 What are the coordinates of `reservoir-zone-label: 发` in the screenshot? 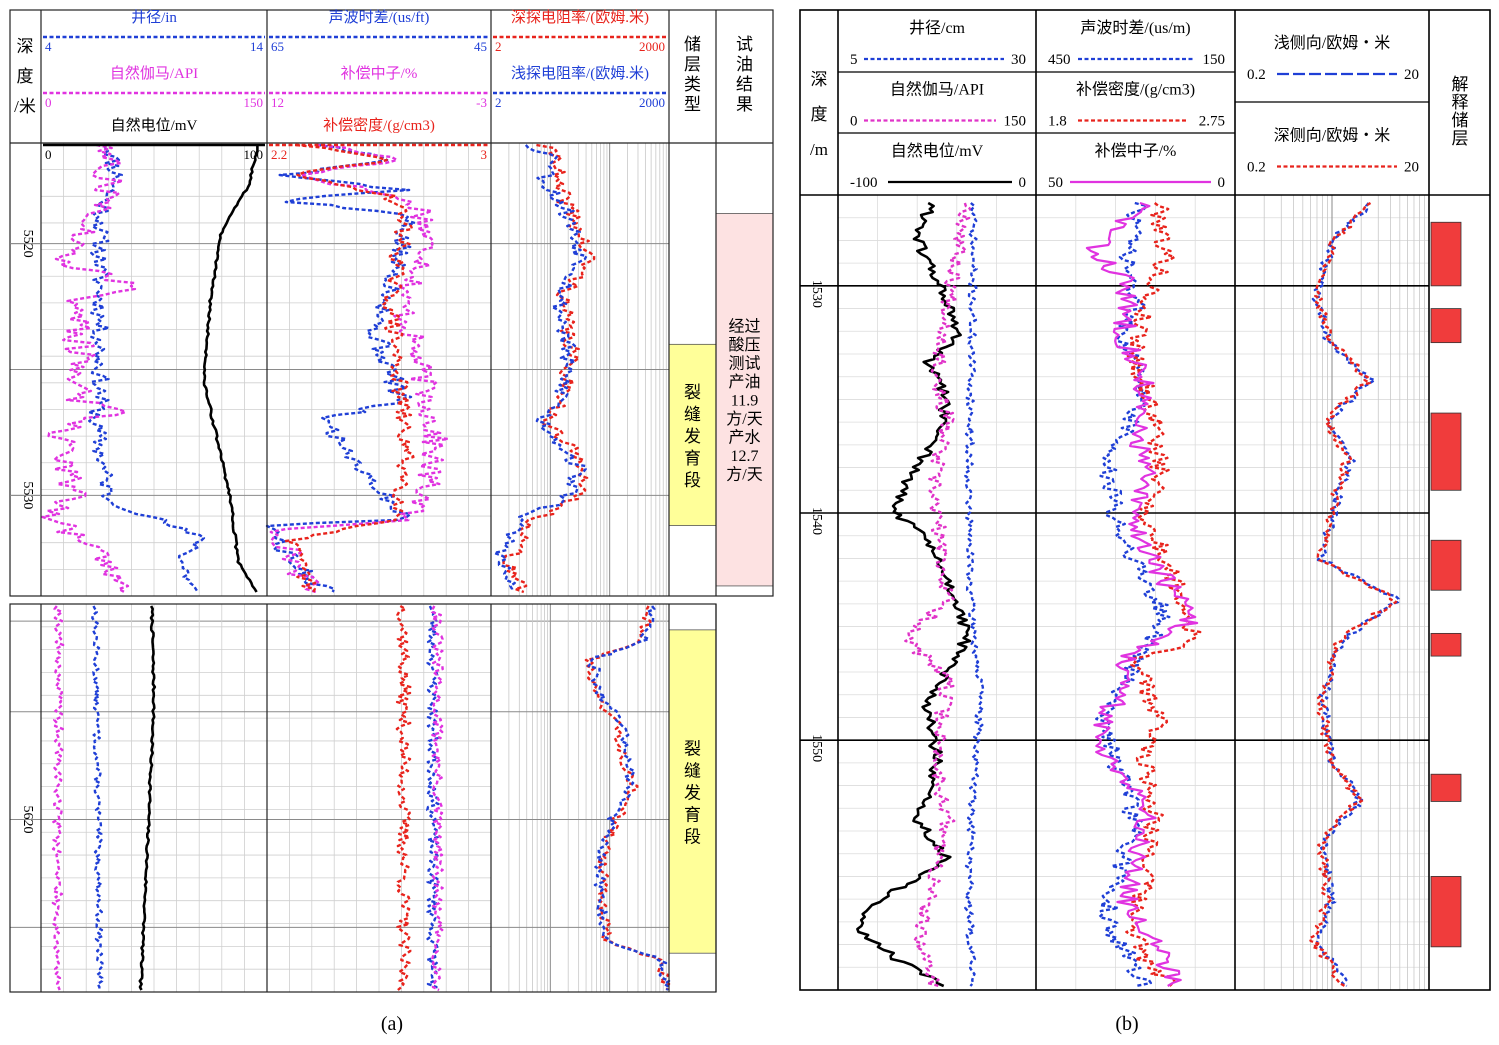 It's located at (692, 793).